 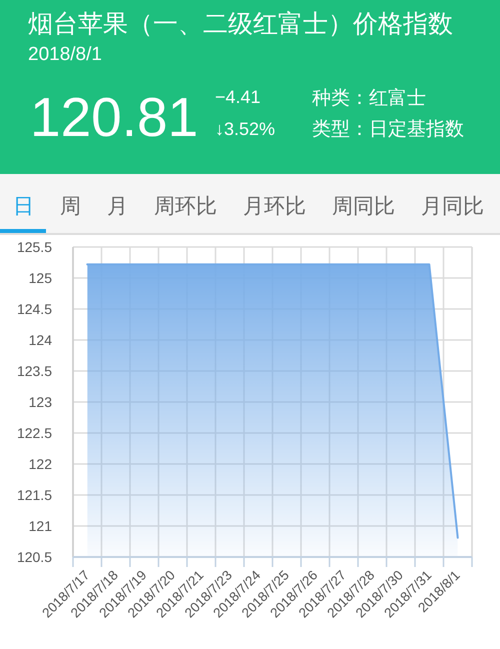 What do you see at coordinates (452, 206) in the screenshot?
I see `tab-label: 月同比` at bounding box center [452, 206].